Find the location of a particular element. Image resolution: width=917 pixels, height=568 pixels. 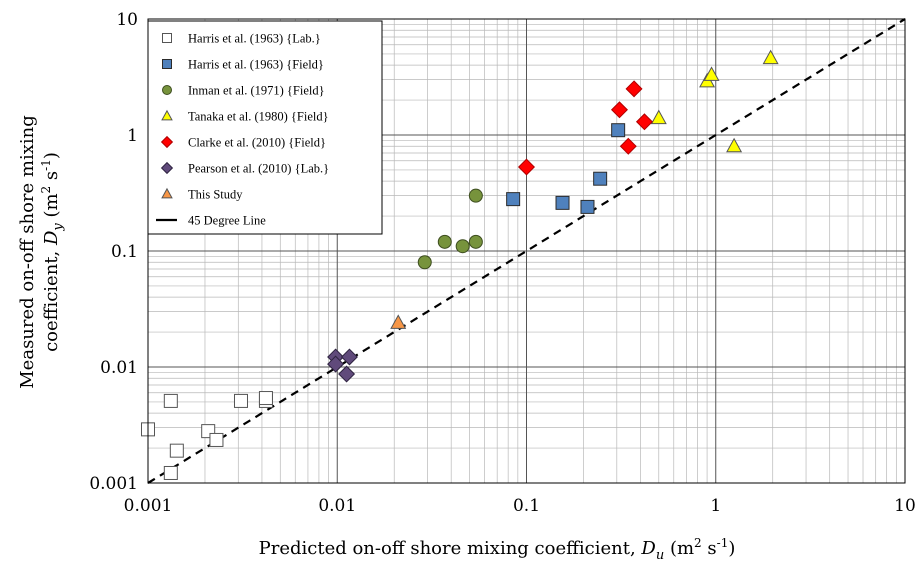

x-axis-title-sub: u is located at coordinates (660, 555).